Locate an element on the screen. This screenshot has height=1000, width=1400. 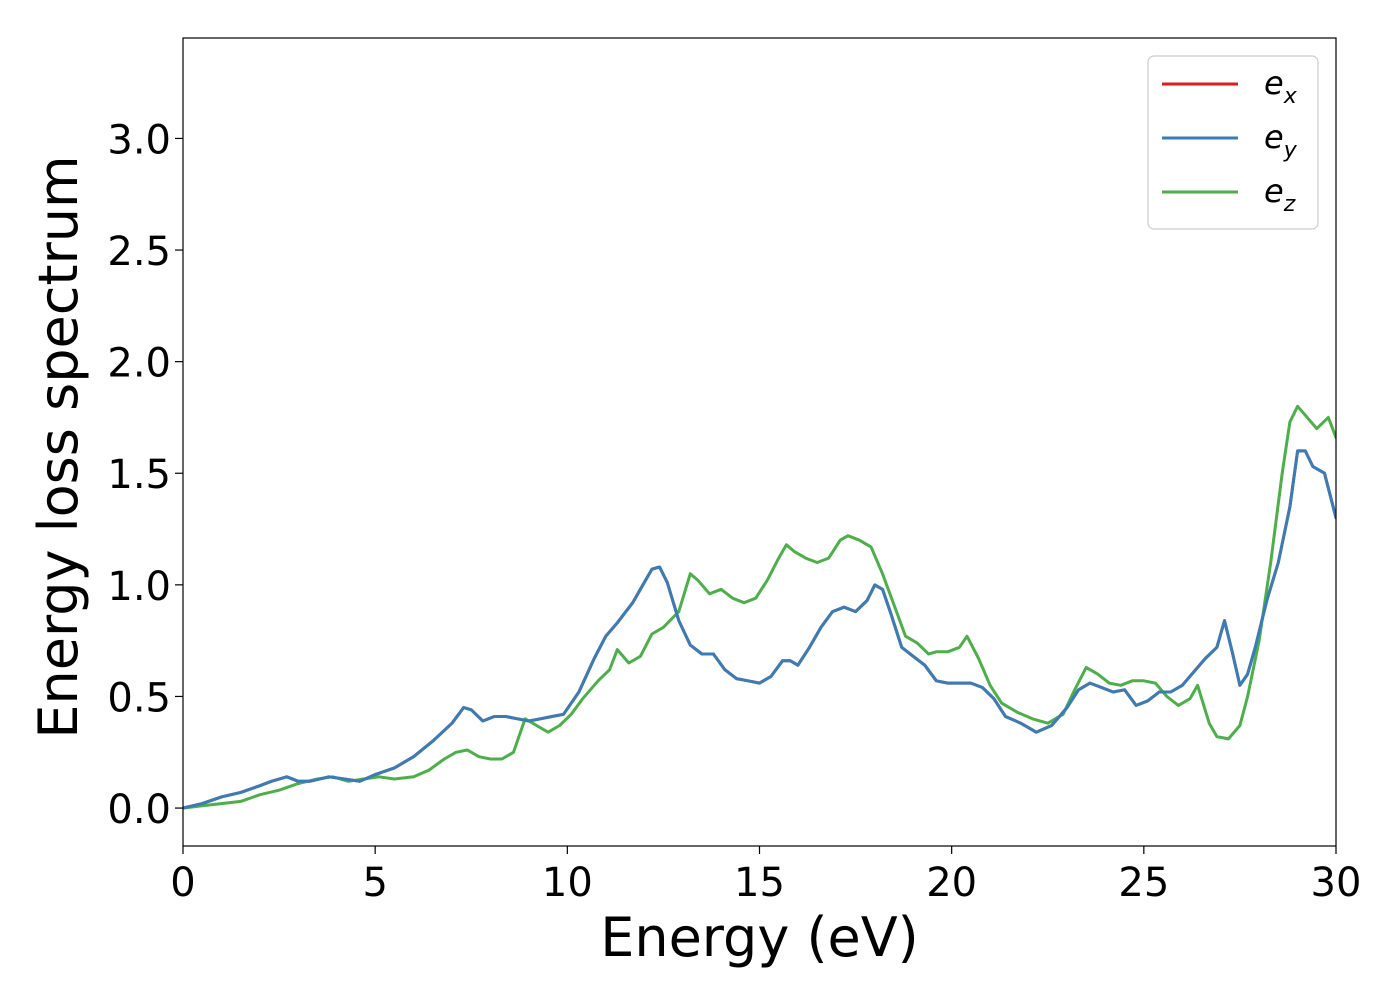
x-tick-label: 25 is located at coordinates (1143, 883).